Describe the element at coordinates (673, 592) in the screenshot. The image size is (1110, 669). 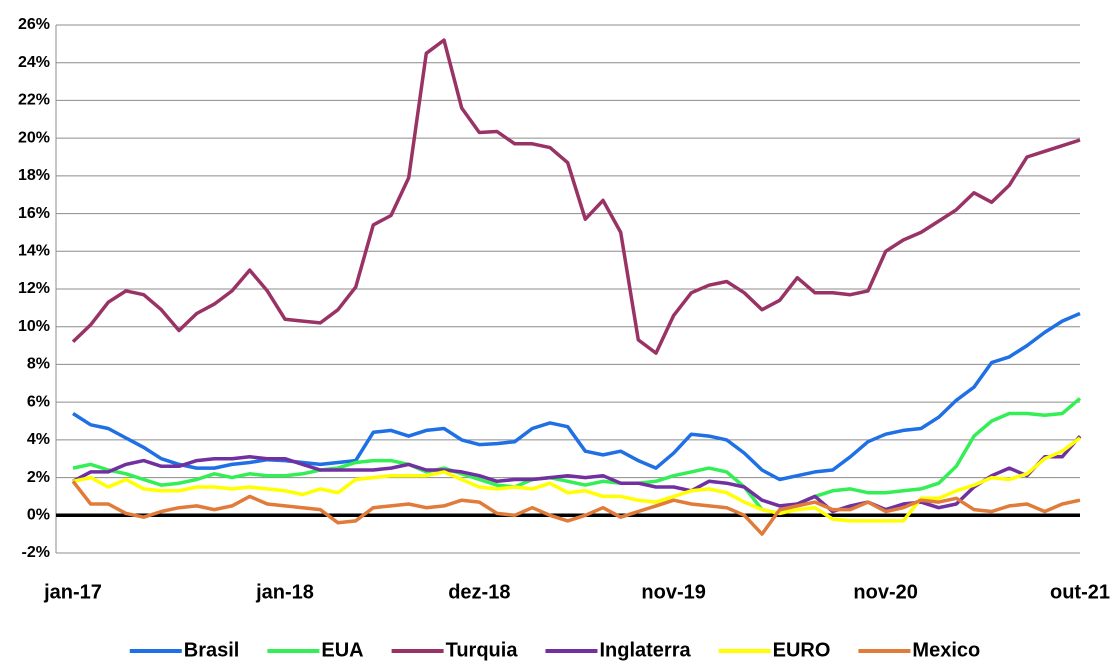
I see `x-tick-label: nov-19` at that location.